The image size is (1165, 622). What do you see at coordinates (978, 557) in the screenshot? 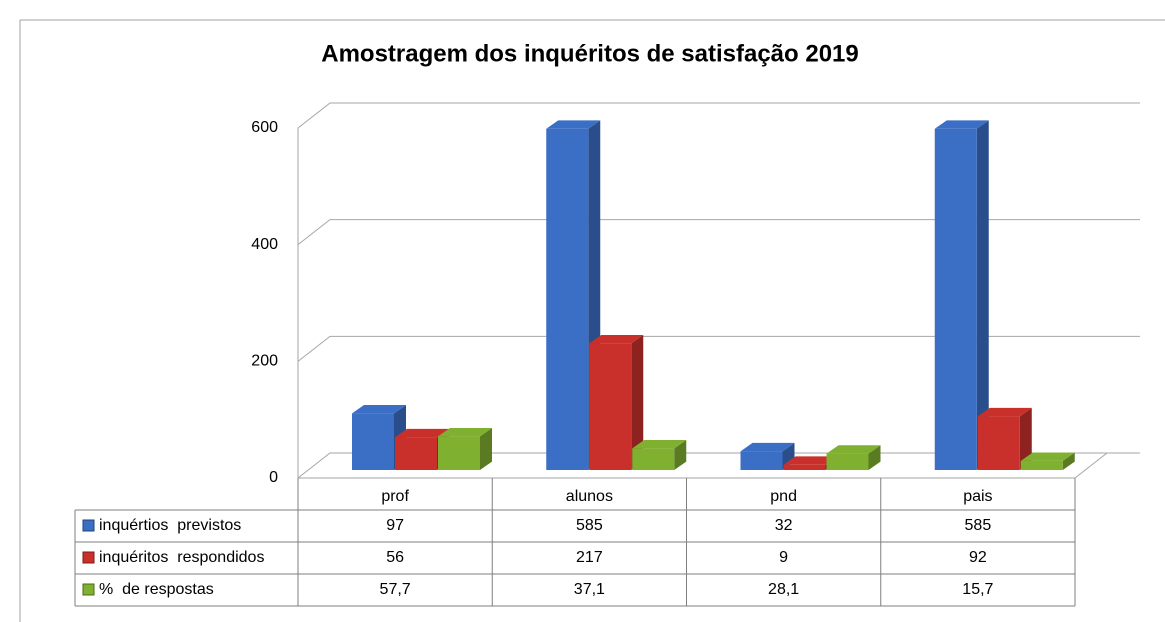
I see `data-label: 92` at bounding box center [978, 557].